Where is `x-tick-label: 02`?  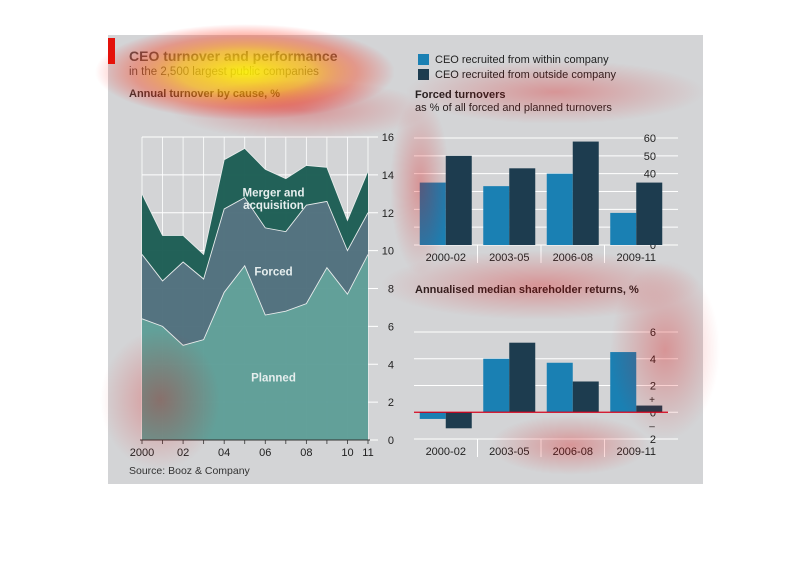
x-tick-label: 02 is located at coordinates (183, 453).